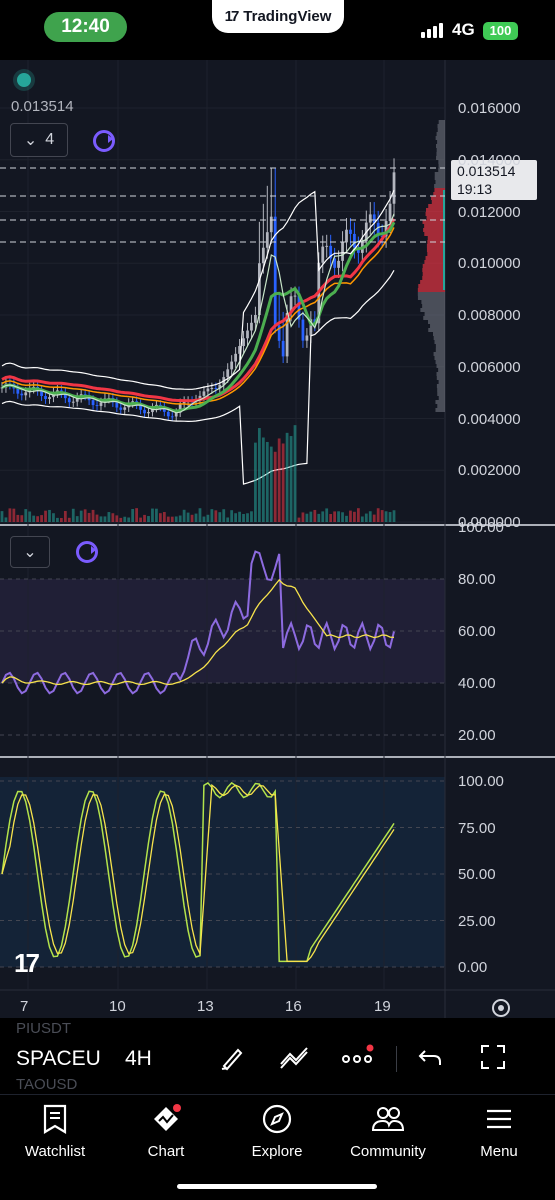 The height and width of the screenshot is (1200, 555). I want to click on time-axis-label: 19, so click(382, 1006).